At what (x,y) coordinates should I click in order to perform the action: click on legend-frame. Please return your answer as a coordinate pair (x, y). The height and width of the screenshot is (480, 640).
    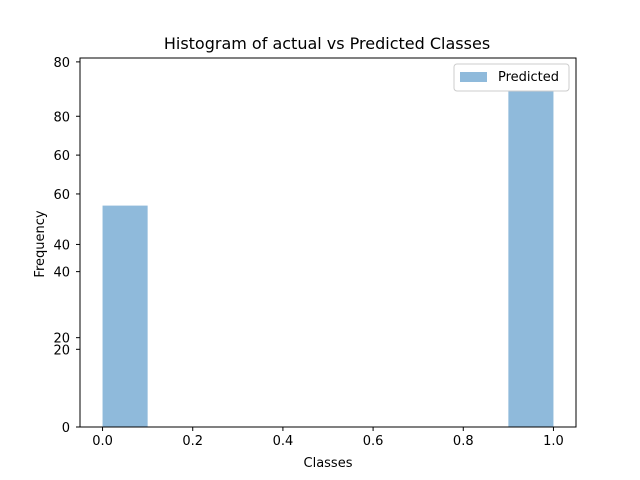
    Looking at the image, I should click on (511, 77).